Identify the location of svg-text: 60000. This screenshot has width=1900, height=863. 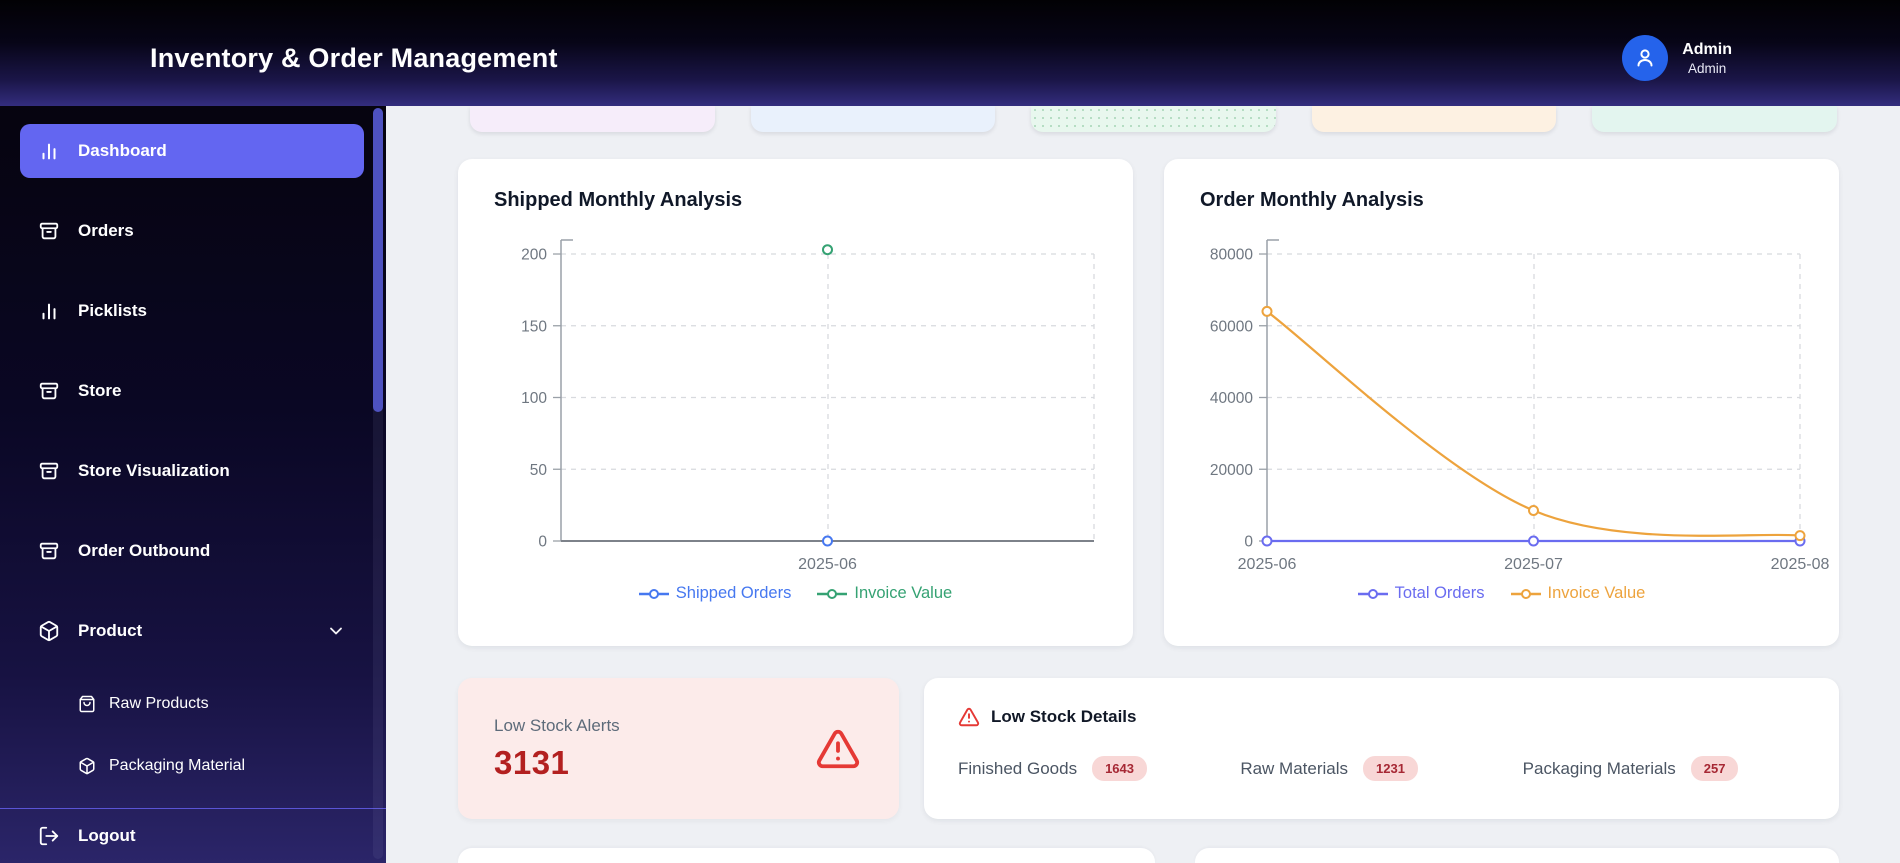
(1231, 326).